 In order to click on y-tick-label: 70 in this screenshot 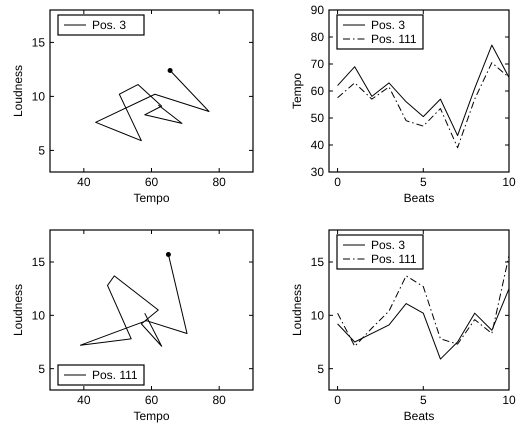, I will do `click(317, 64)`.